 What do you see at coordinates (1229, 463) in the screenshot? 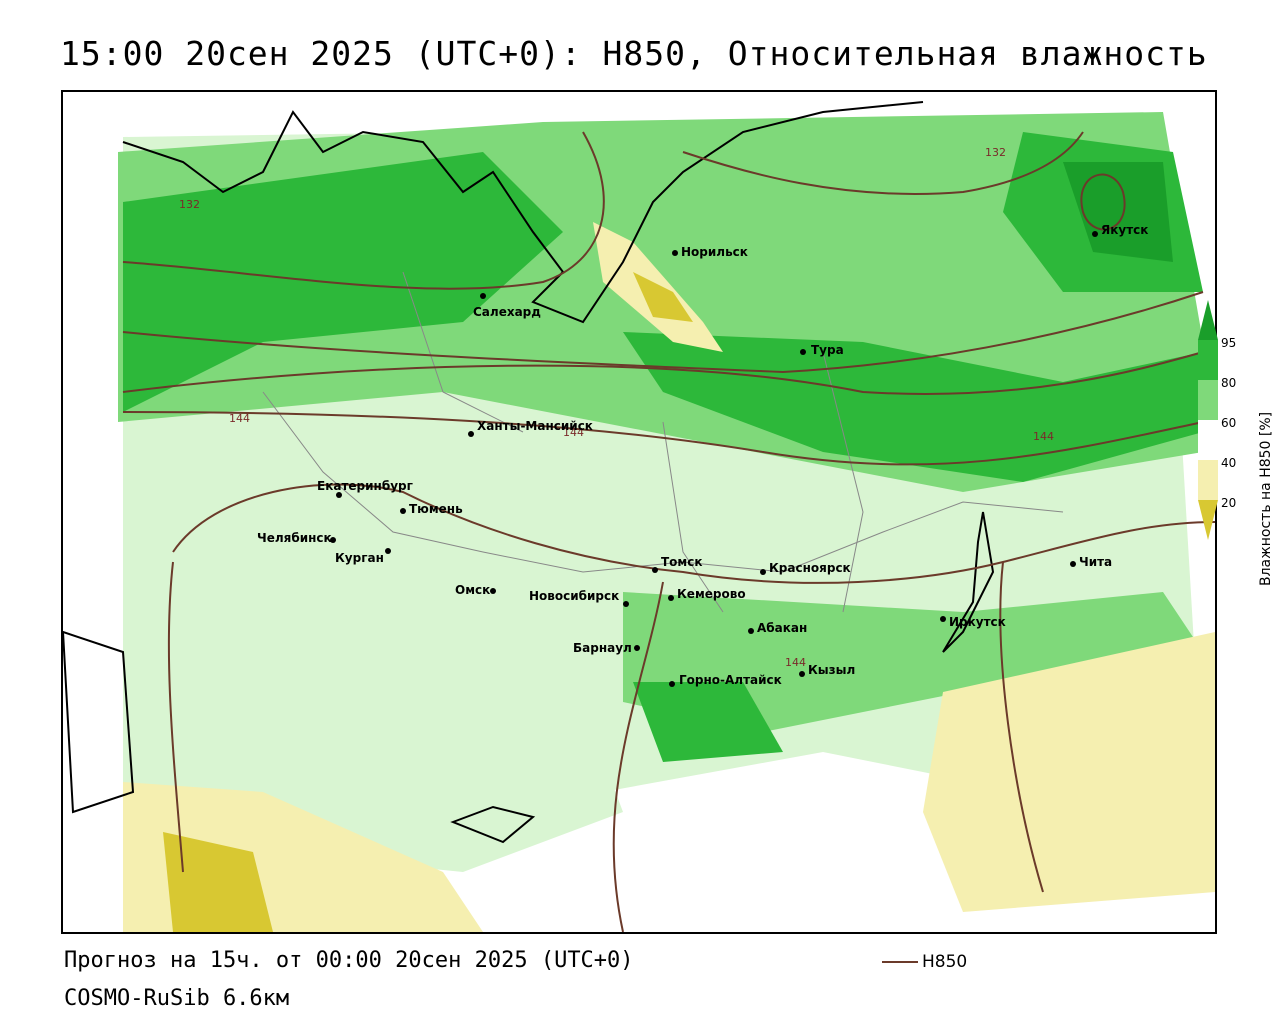
I see `colorbar-tick: 40` at bounding box center [1229, 463].